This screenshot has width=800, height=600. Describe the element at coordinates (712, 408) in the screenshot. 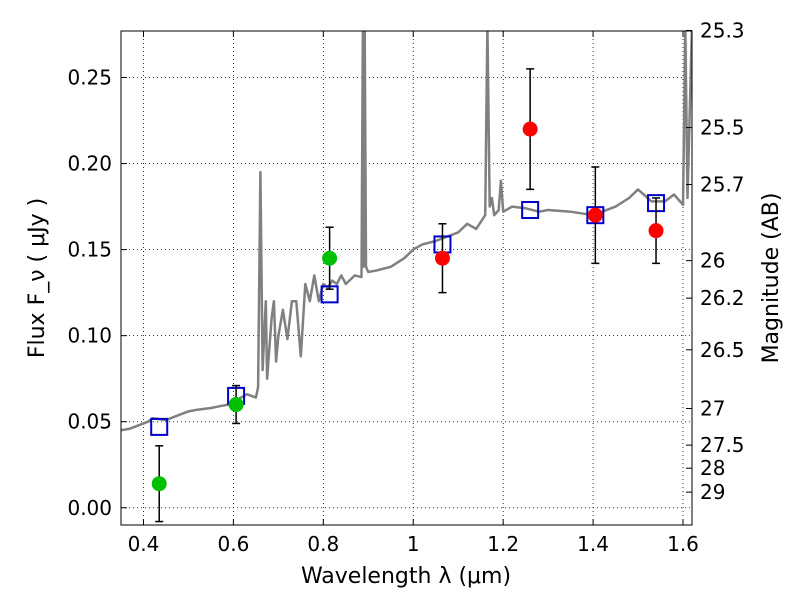

I see `right-tick-label: 27` at that location.